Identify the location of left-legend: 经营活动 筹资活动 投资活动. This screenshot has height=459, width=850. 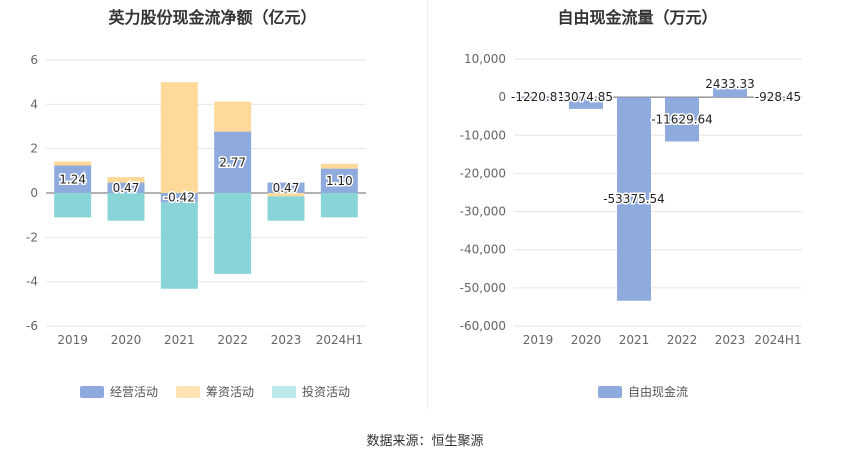
(215, 391).